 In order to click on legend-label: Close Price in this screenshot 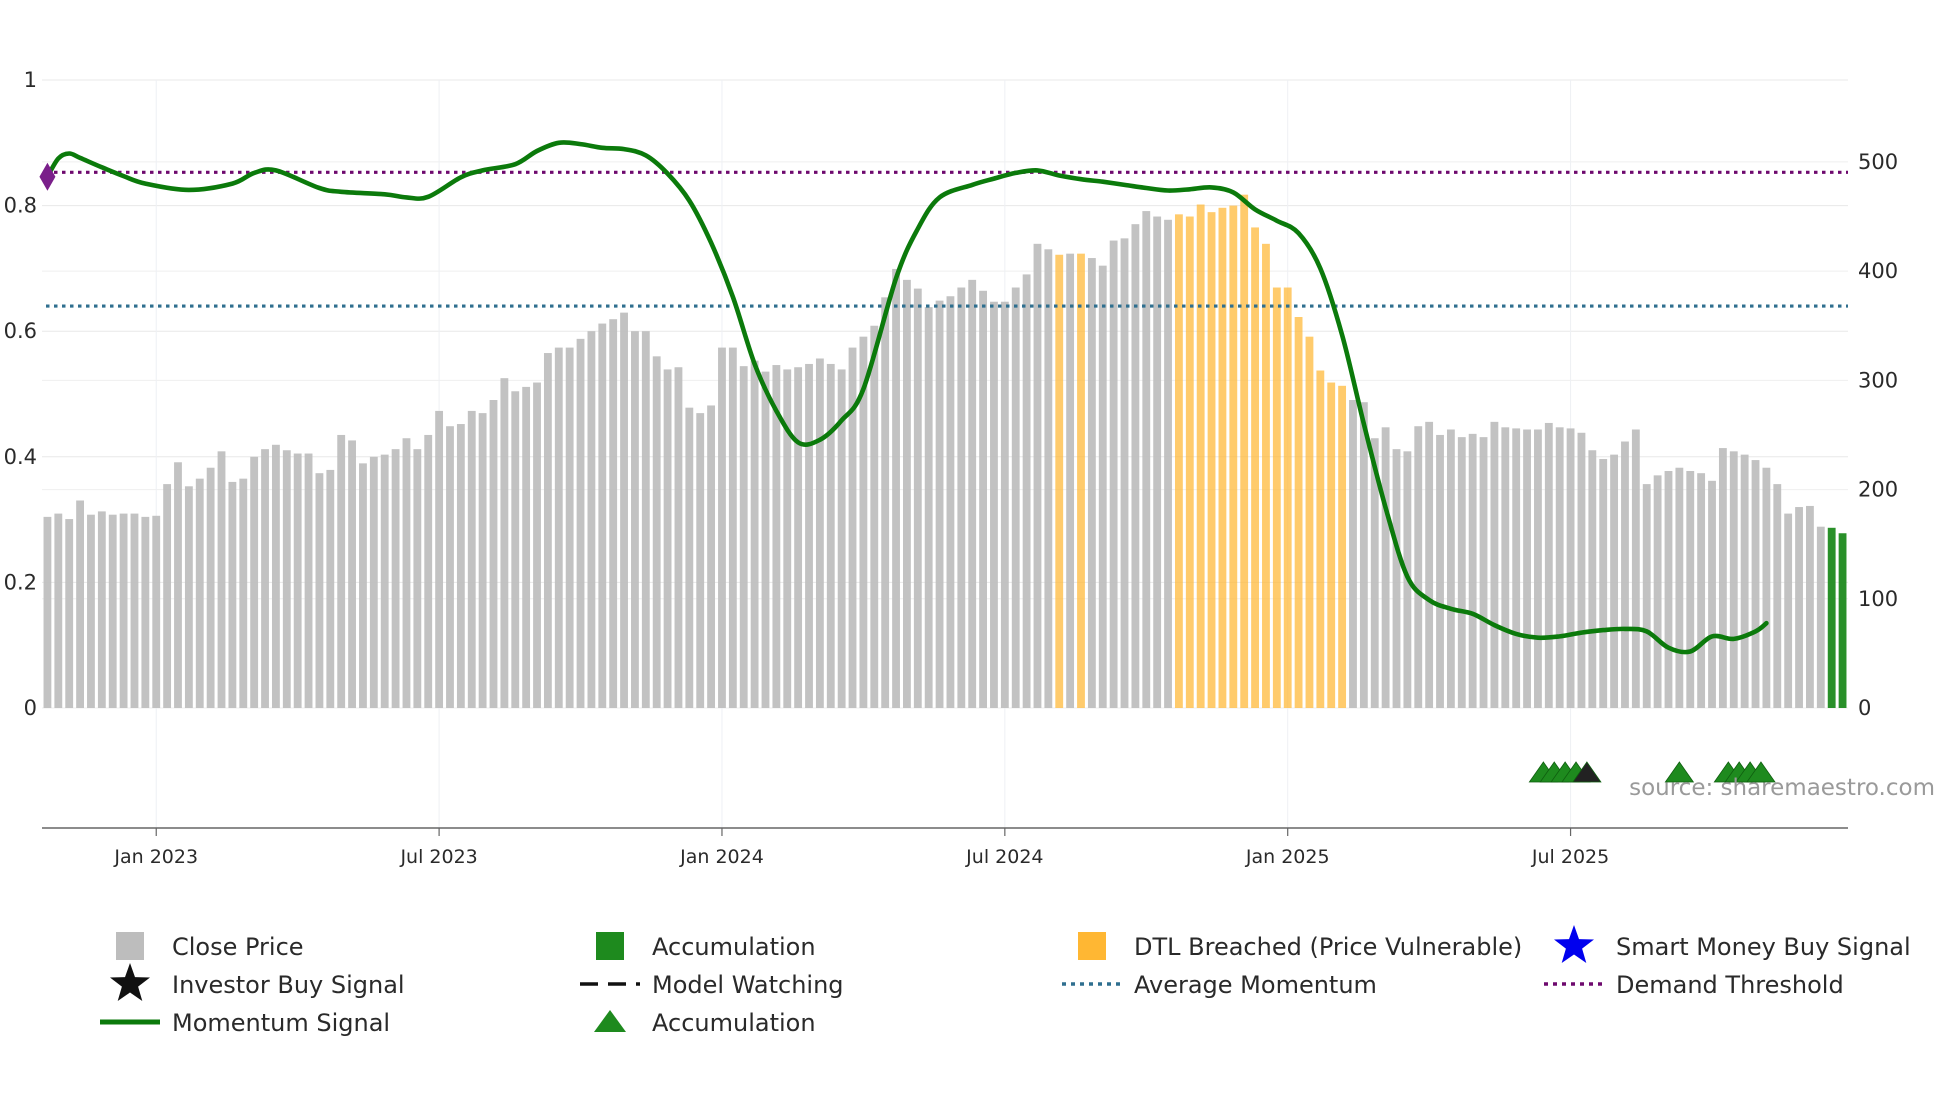, I will do `click(238, 947)`.